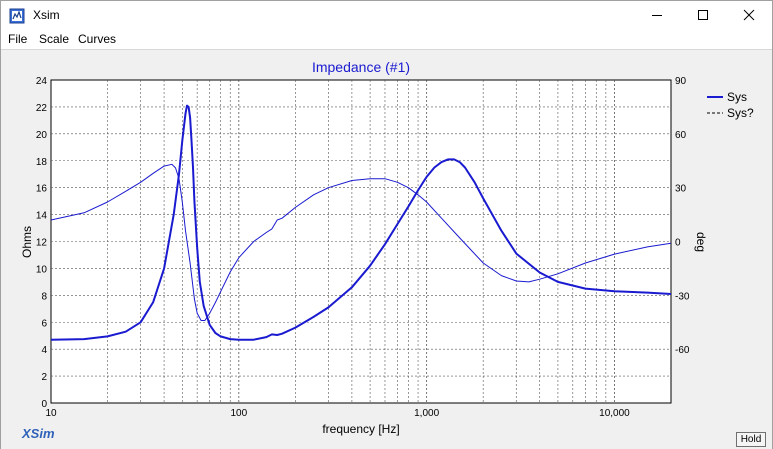  Describe the element at coordinates (42, 189) in the screenshot. I see `y-tick-label: 16` at that location.